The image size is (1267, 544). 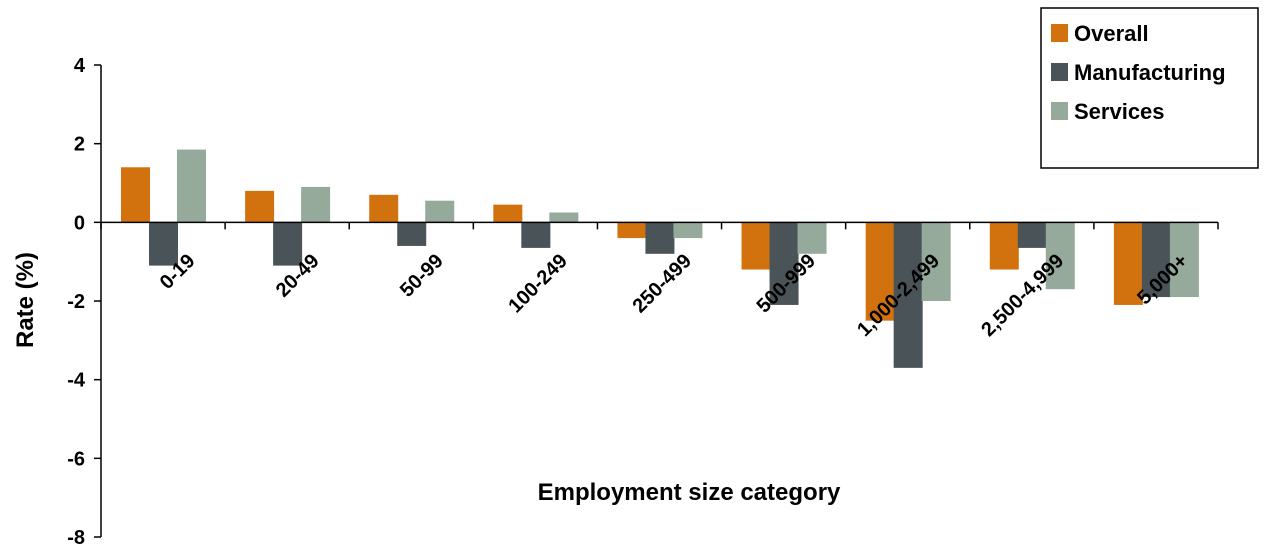 What do you see at coordinates (80, 66) in the screenshot?
I see `y-tick-label: 4` at bounding box center [80, 66].